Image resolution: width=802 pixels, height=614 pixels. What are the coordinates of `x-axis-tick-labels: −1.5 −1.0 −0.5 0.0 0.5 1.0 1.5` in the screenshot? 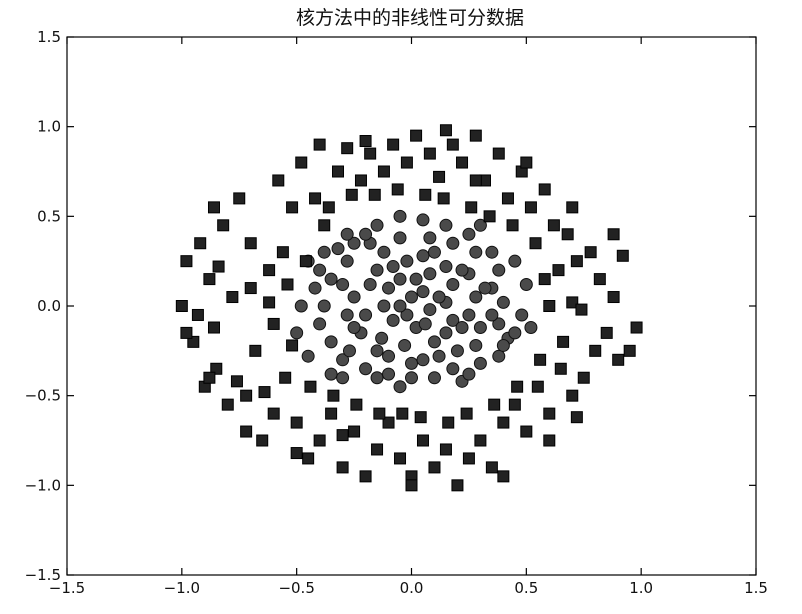 It's located at (408, 588).